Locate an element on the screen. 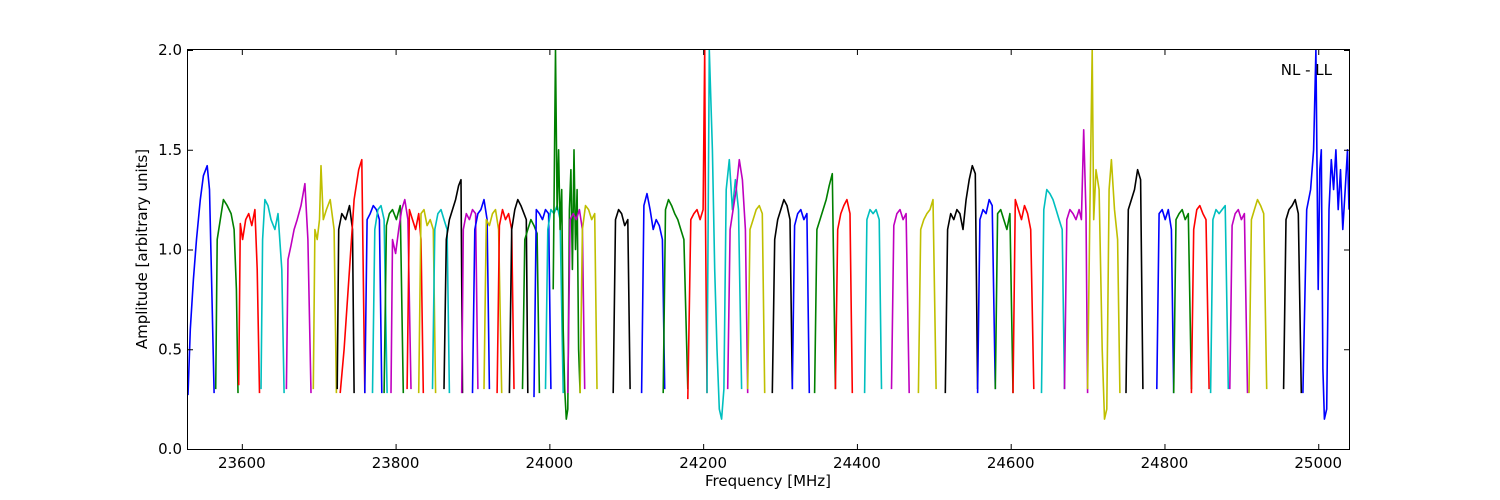 Image resolution: width=1500 pixels, height=500 pixels. x-tick-label: 24600 is located at coordinates (1011, 463).